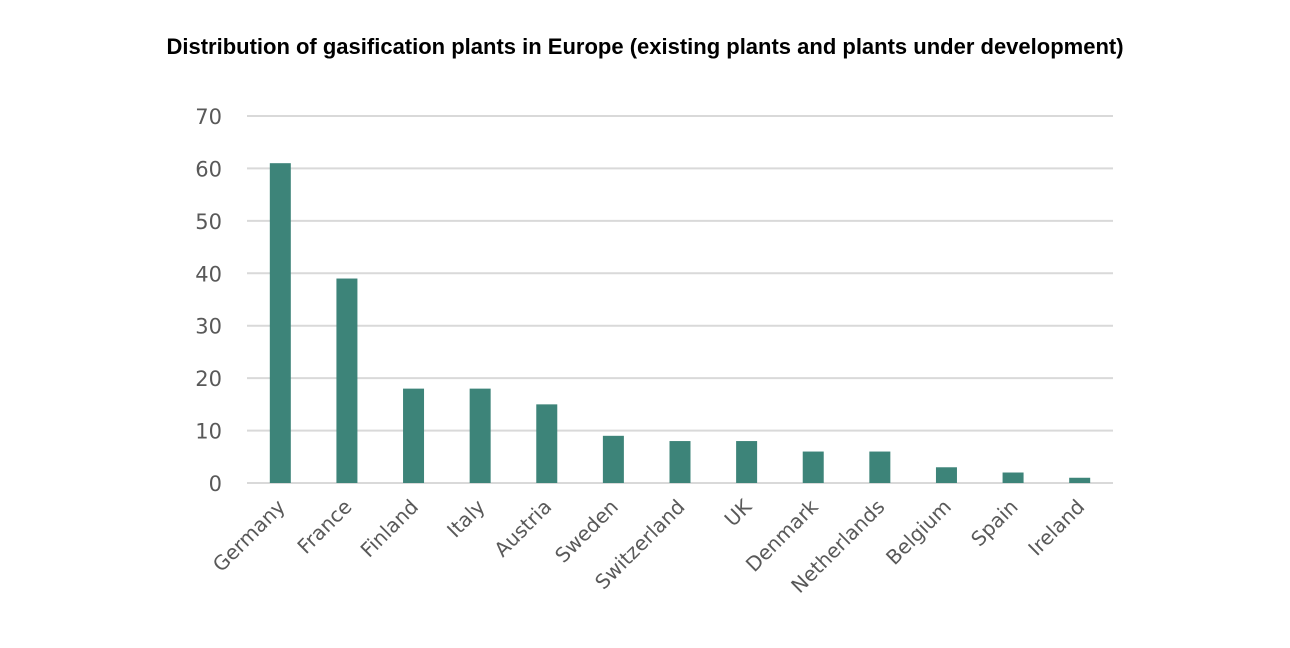  What do you see at coordinates (466, 518) in the screenshot?
I see `x-tick-label: Italy` at bounding box center [466, 518].